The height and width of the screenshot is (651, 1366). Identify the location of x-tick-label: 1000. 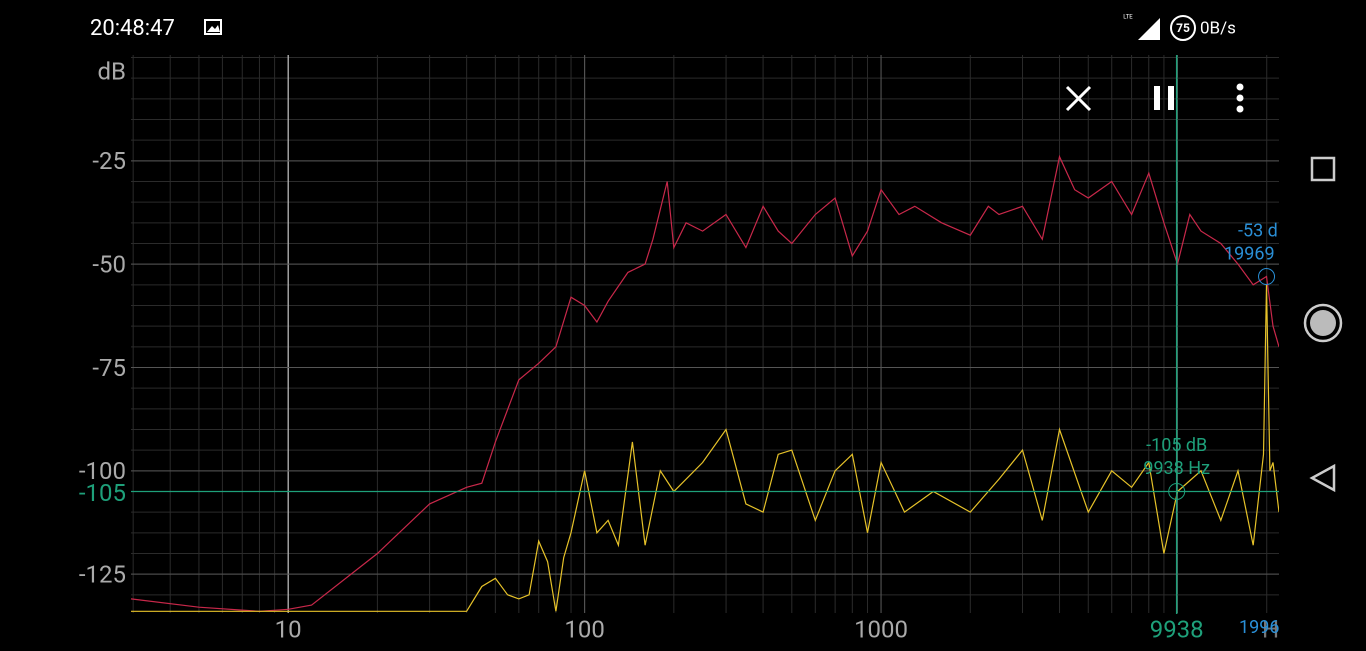
(881, 629).